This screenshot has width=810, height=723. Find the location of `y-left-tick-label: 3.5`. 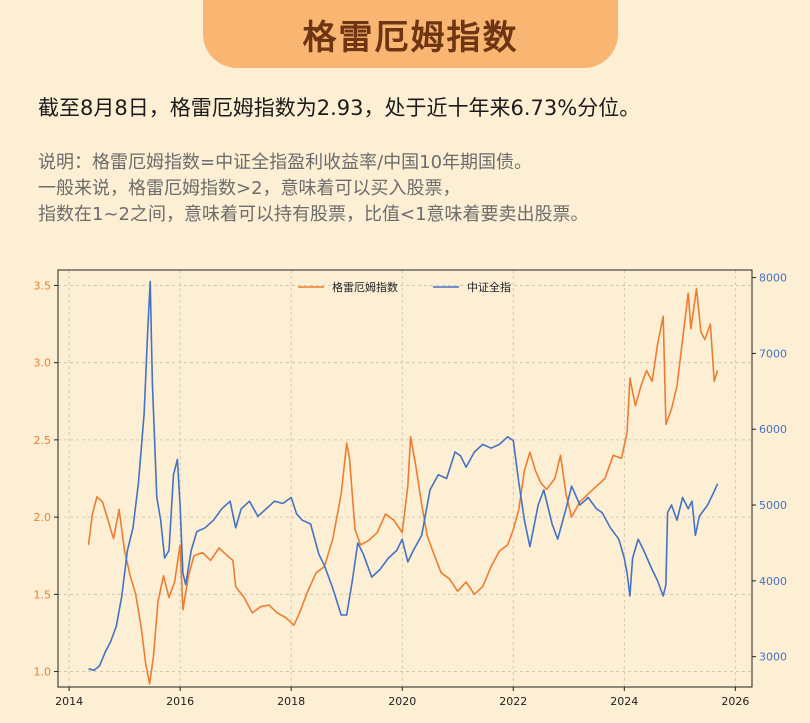

y-left-tick-label: 3.5 is located at coordinates (43, 285).